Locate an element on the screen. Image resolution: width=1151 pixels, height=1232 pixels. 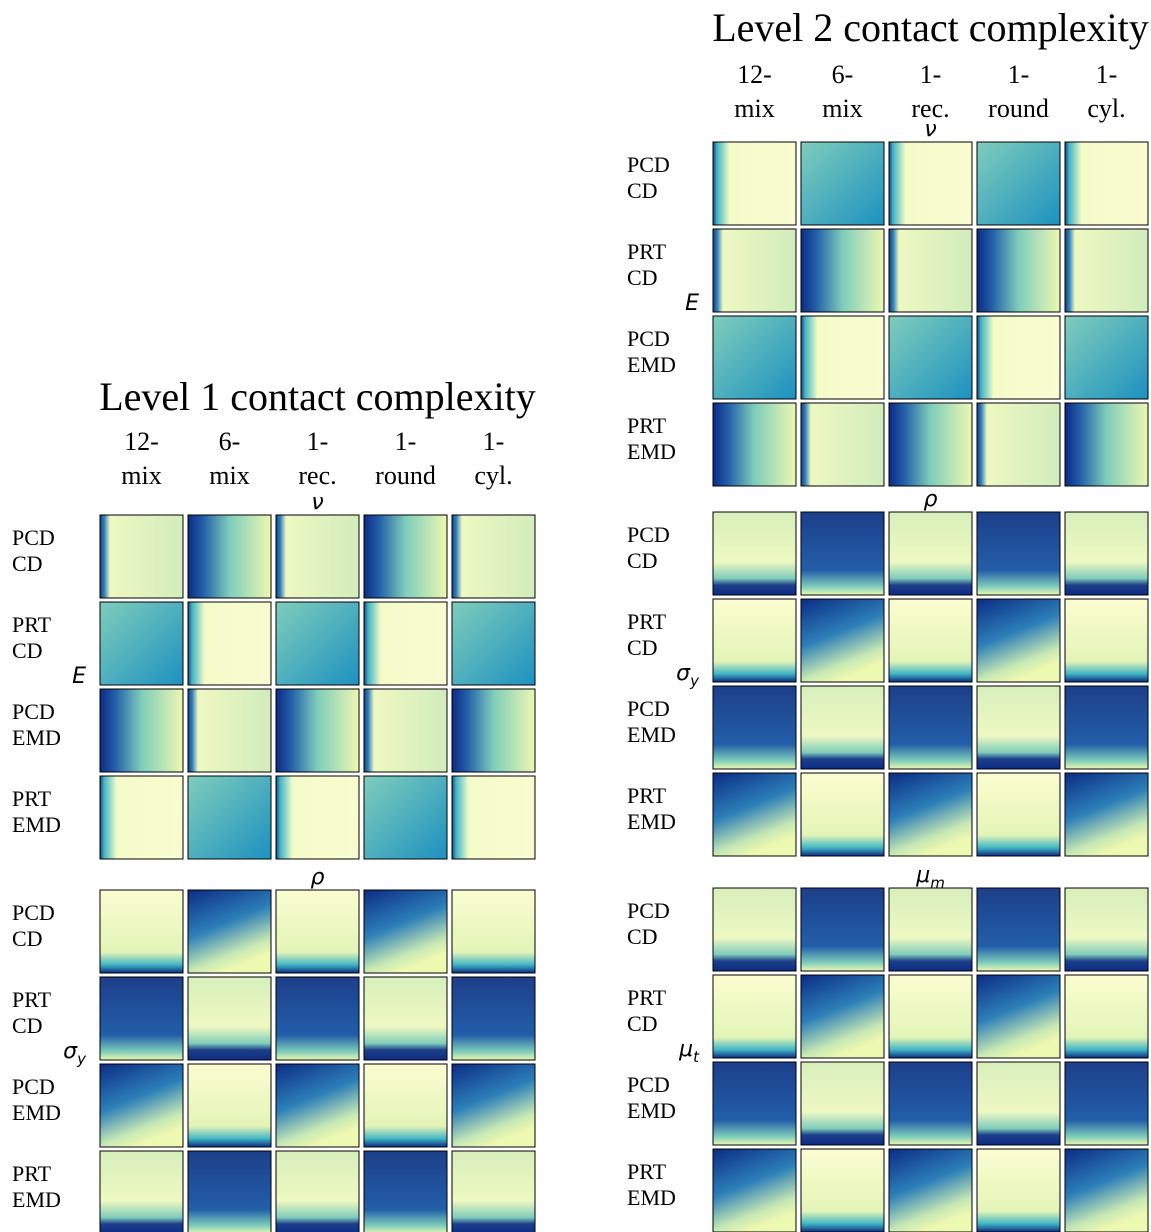
x-axis-label-base: ρ is located at coordinates (931, 499).